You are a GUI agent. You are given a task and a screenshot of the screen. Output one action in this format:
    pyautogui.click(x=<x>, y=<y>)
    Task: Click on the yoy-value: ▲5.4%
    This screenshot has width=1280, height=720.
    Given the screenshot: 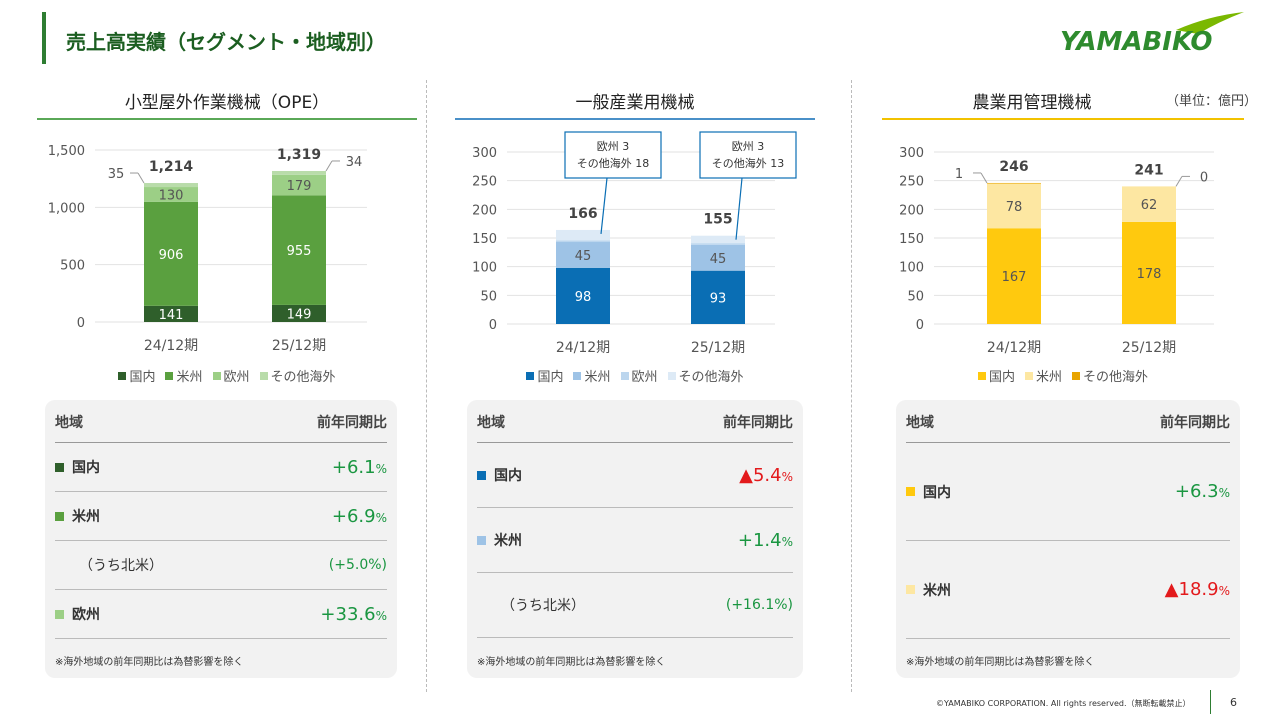 What is the action you would take?
    pyautogui.click(x=766, y=475)
    